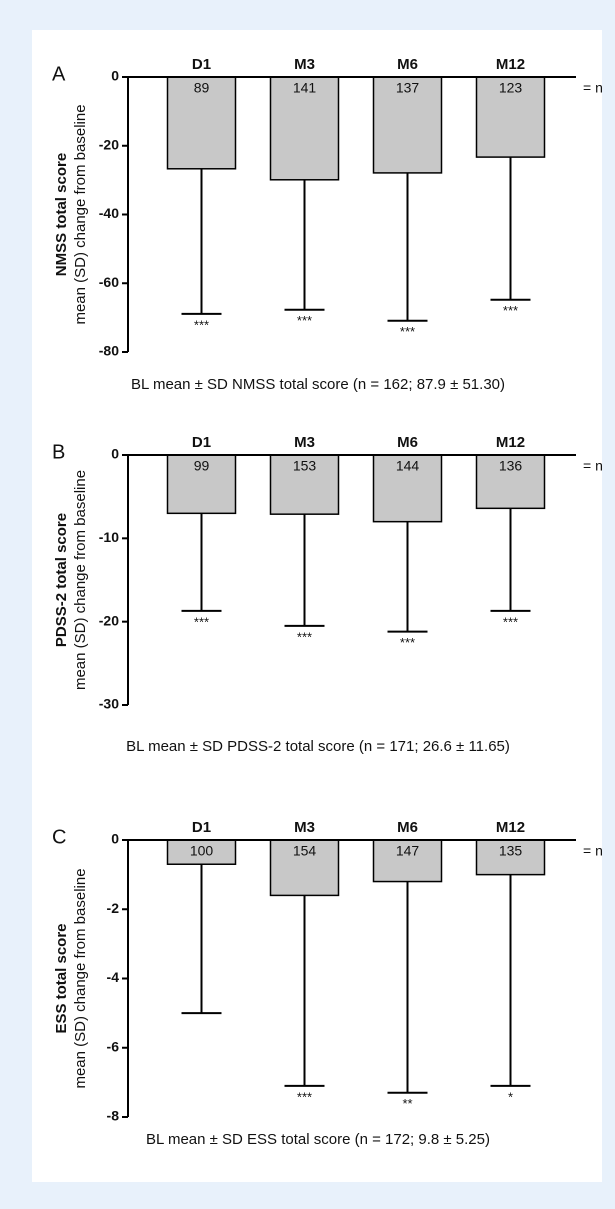 This screenshot has width=615, height=1209. What do you see at coordinates (305, 466) in the screenshot?
I see `n-label: 153` at bounding box center [305, 466].